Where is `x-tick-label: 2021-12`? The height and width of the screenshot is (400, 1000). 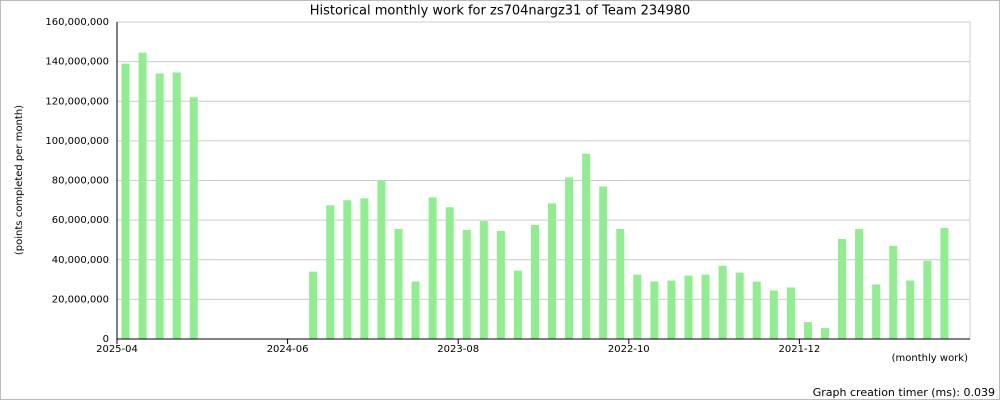 x-tick-label: 2021-12 is located at coordinates (800, 349).